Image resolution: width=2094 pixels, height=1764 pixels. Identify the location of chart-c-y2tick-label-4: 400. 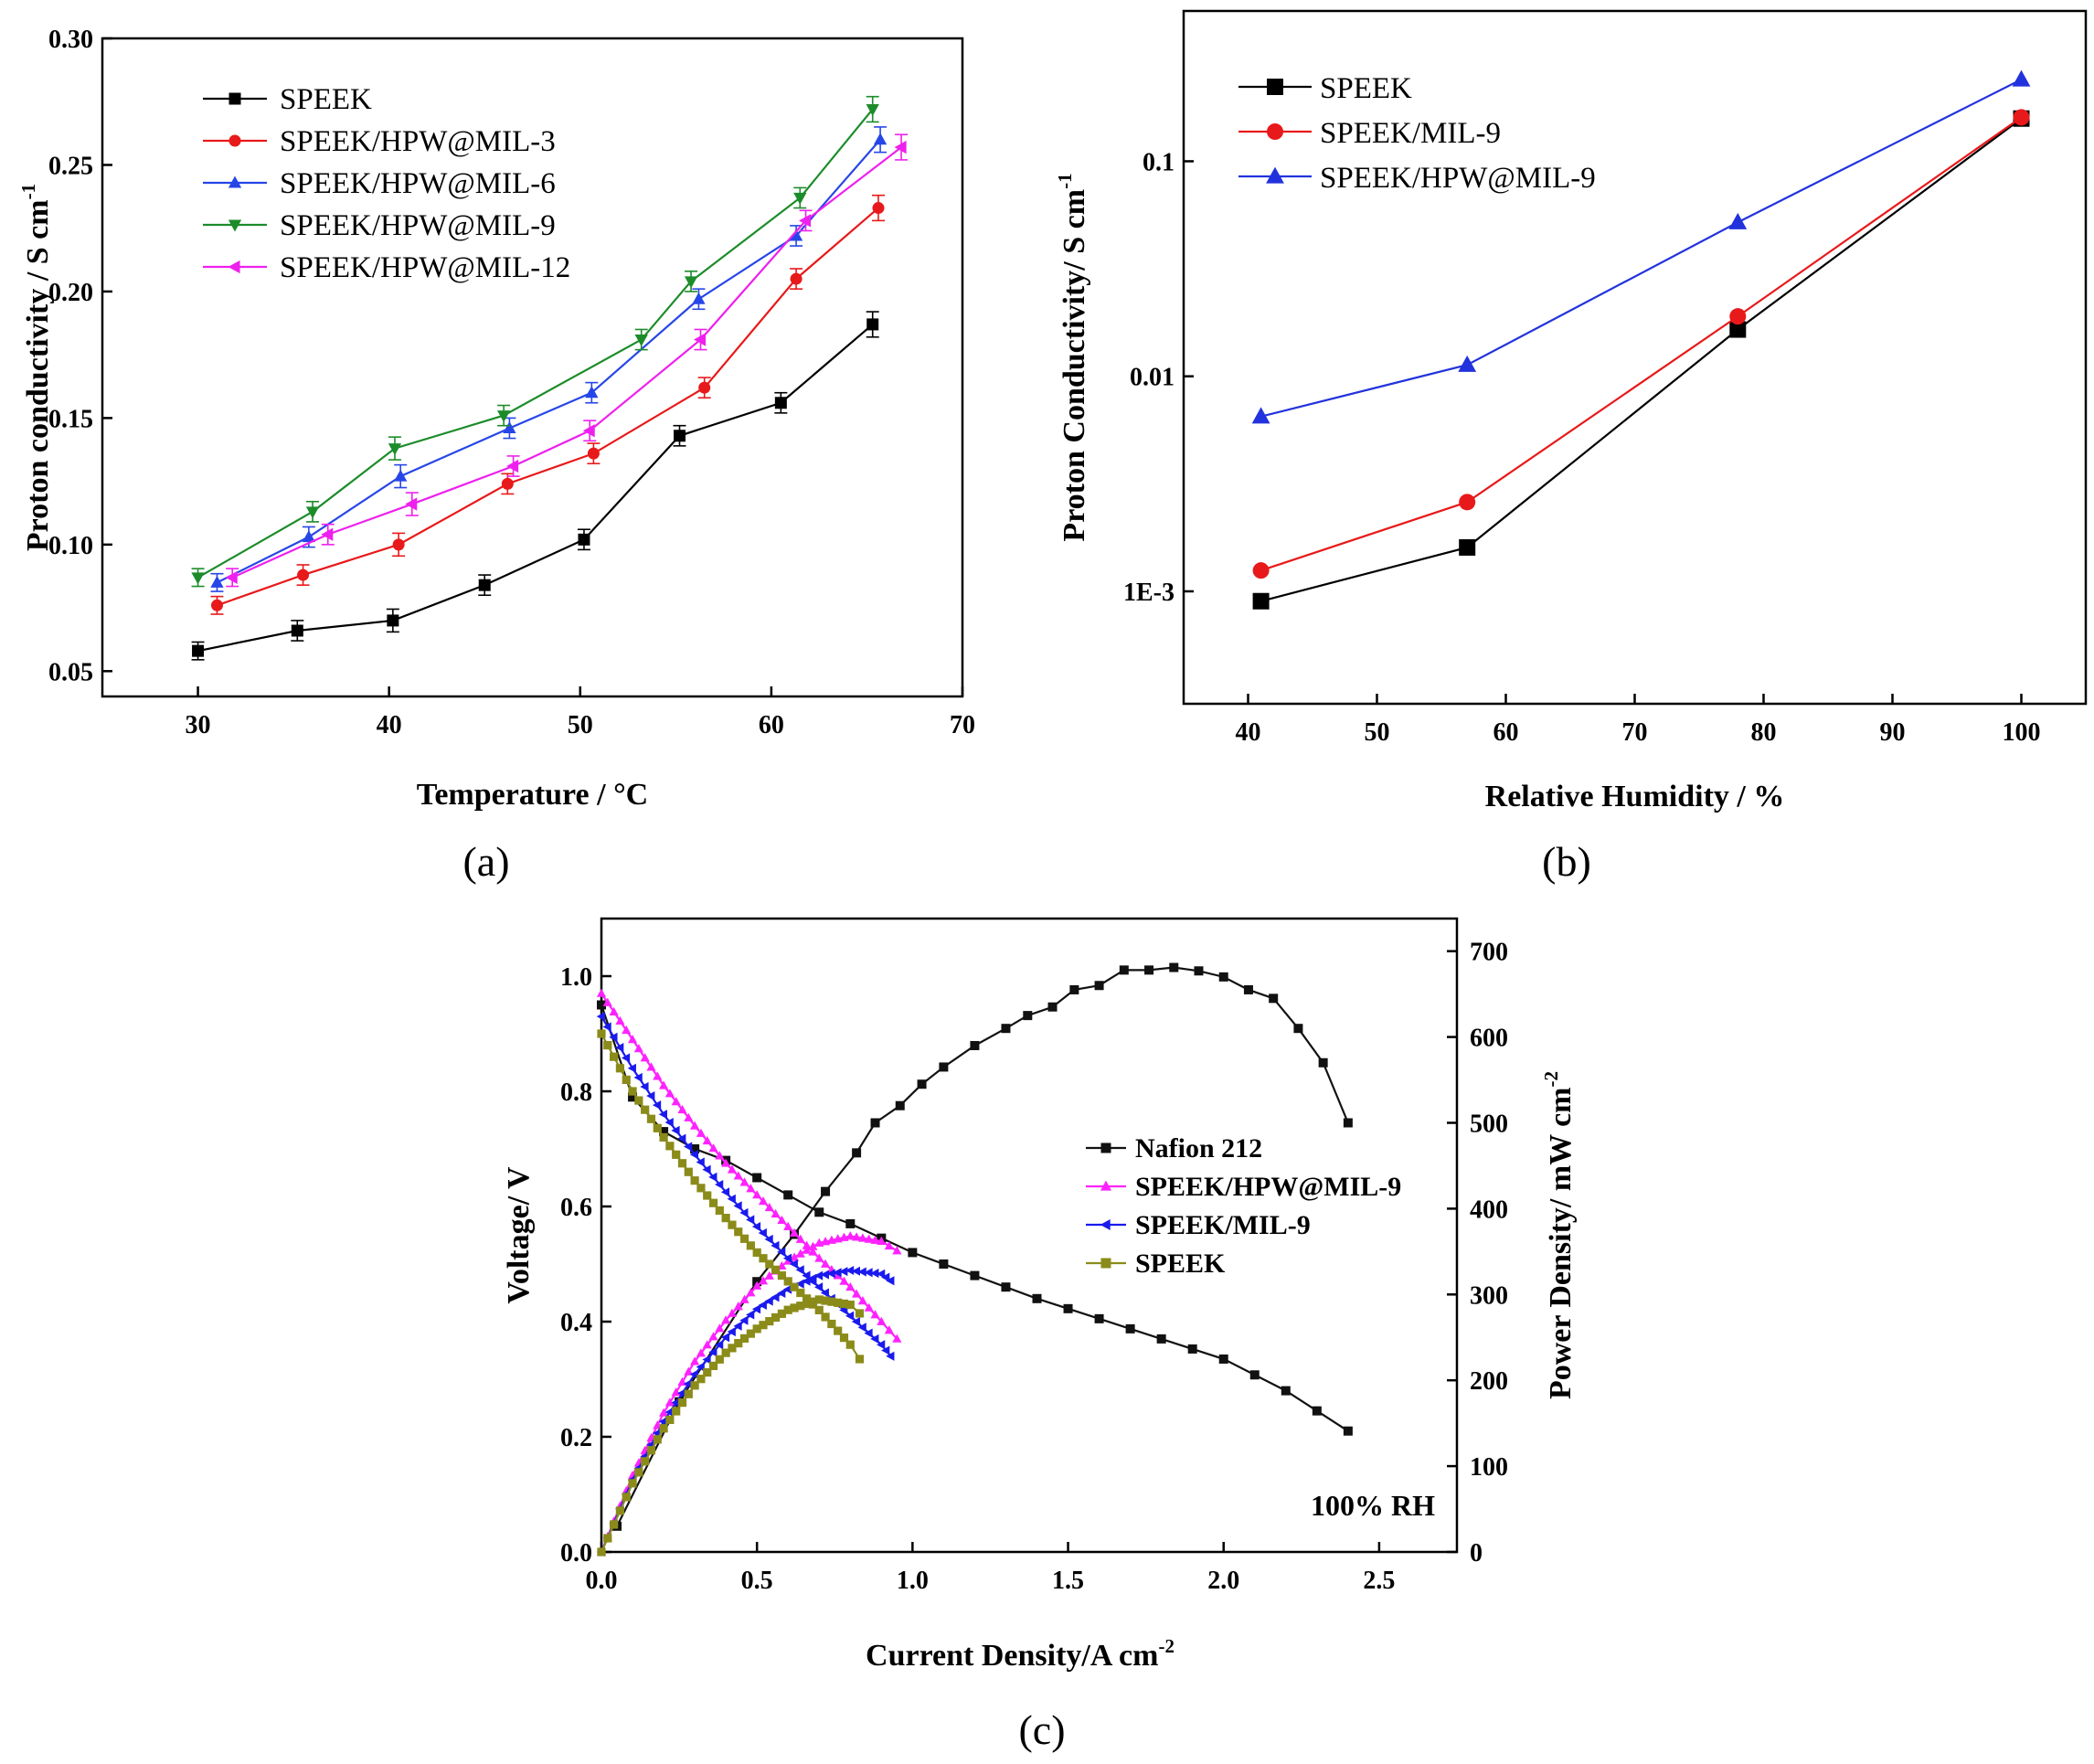
(1489, 1209).